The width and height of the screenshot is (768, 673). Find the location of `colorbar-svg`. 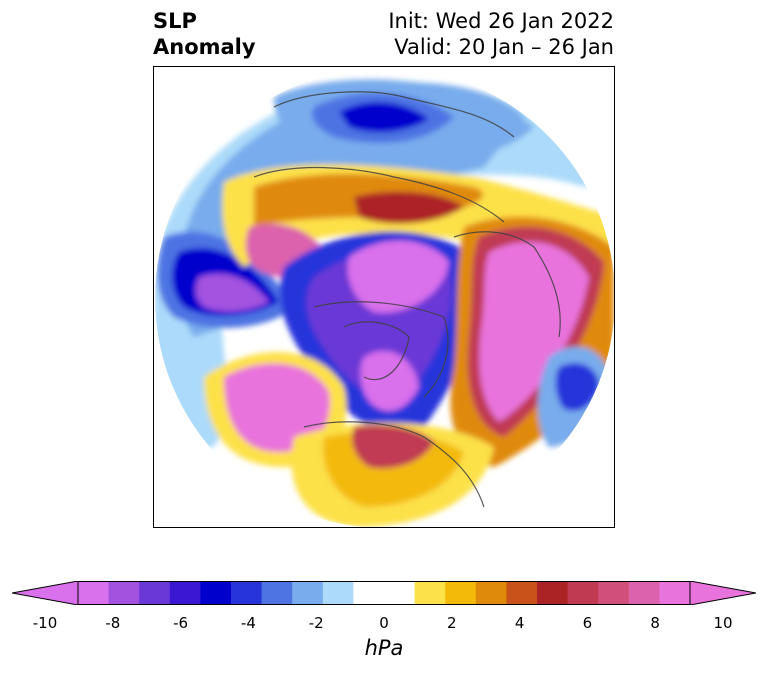

colorbar-svg is located at coordinates (384, 593).